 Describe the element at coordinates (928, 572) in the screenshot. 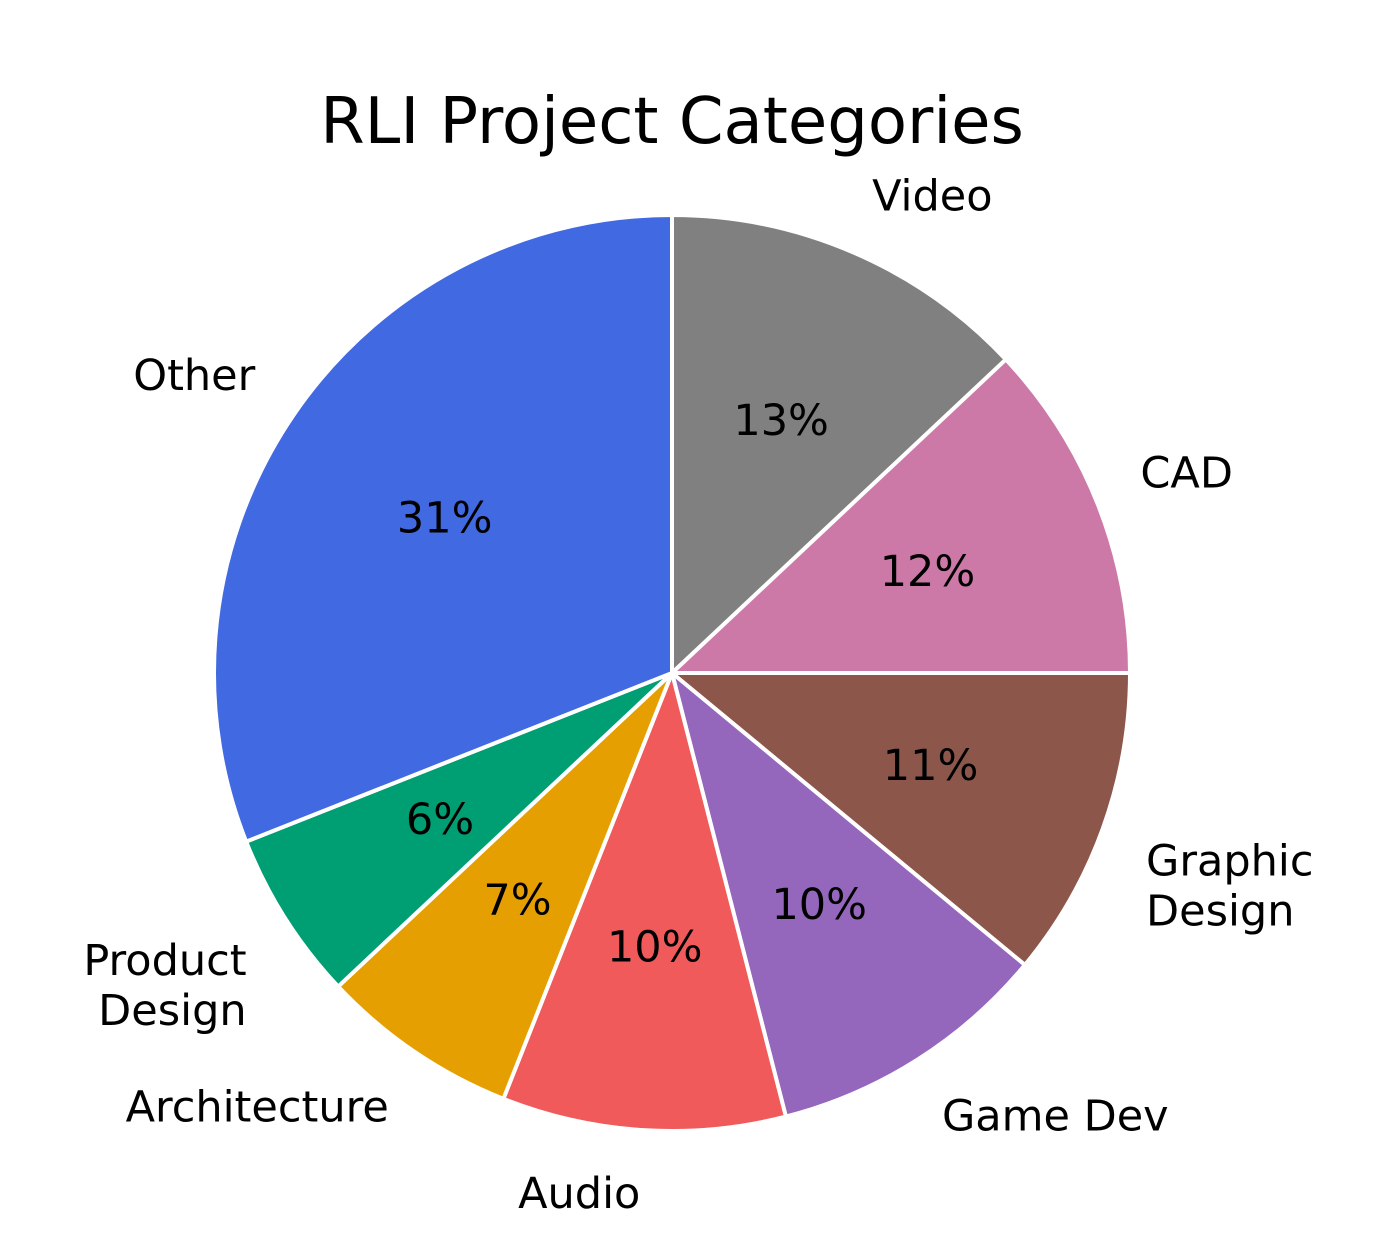

I see `slice-pct-label-cad: 12%` at that location.